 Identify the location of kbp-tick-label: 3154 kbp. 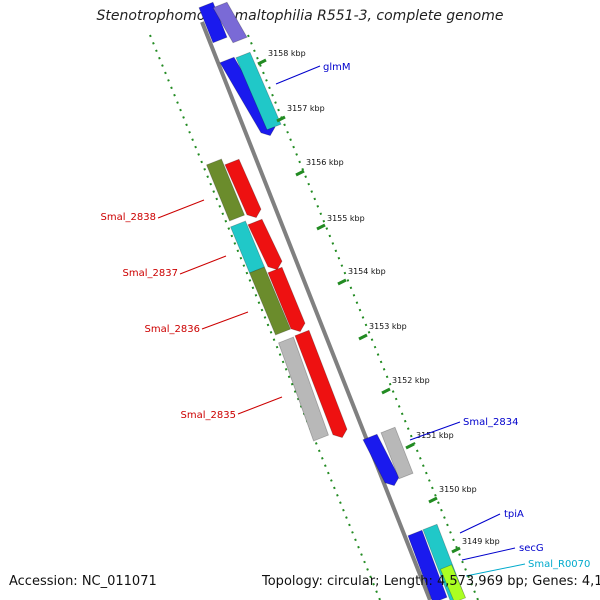
(367, 271).